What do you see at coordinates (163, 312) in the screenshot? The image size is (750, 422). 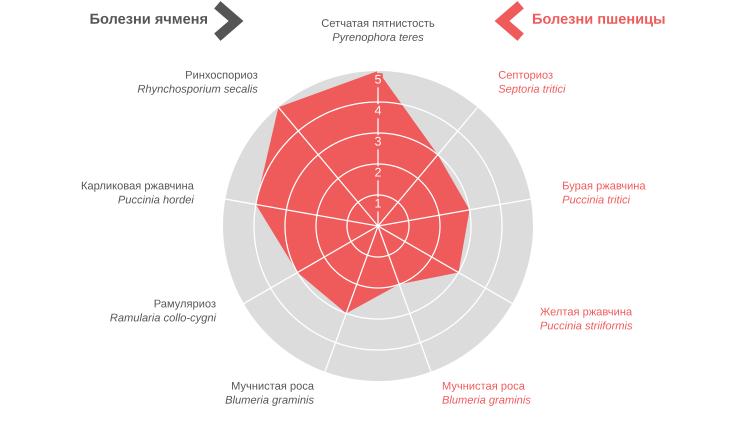 I see `spoke-label: Рамуляриоз Ramularia collo-cygni` at bounding box center [163, 312].